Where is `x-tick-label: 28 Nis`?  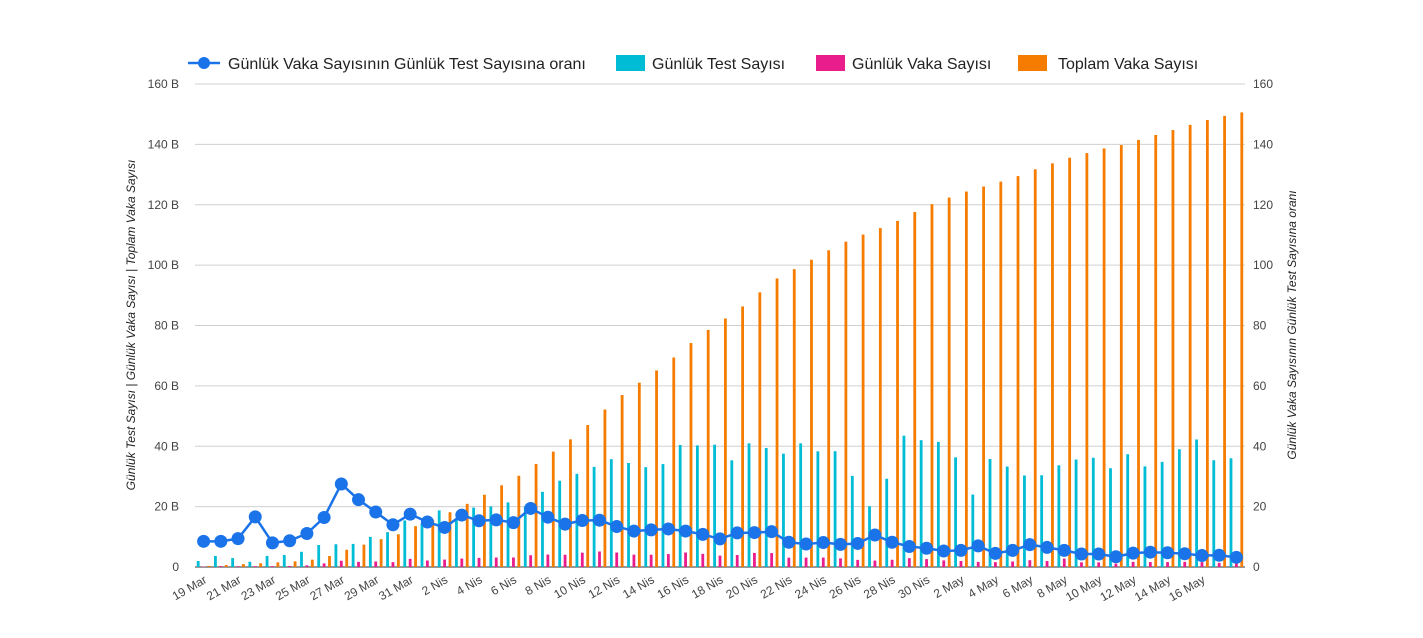
x-tick-label: 28 Nis is located at coordinates (879, 586).